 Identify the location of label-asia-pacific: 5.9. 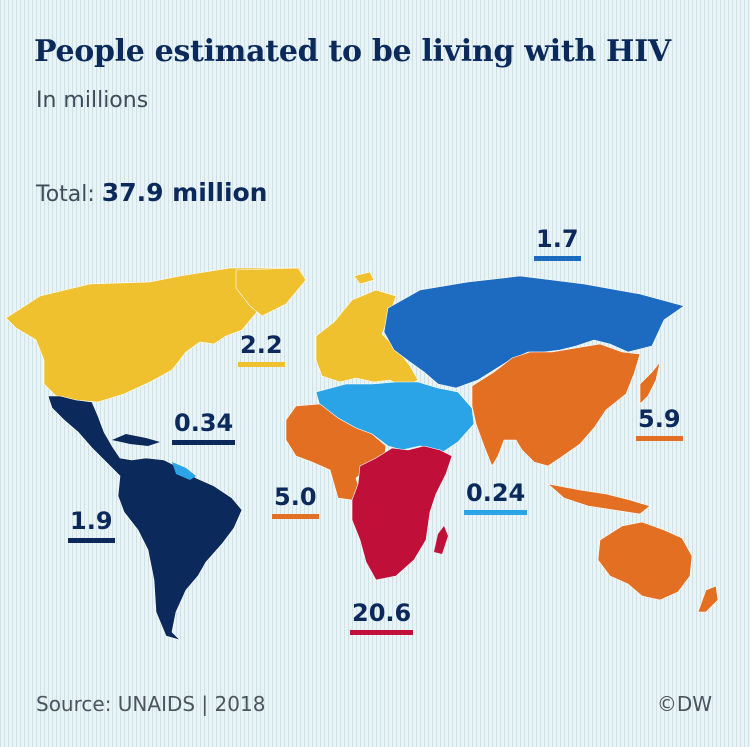
(659, 423).